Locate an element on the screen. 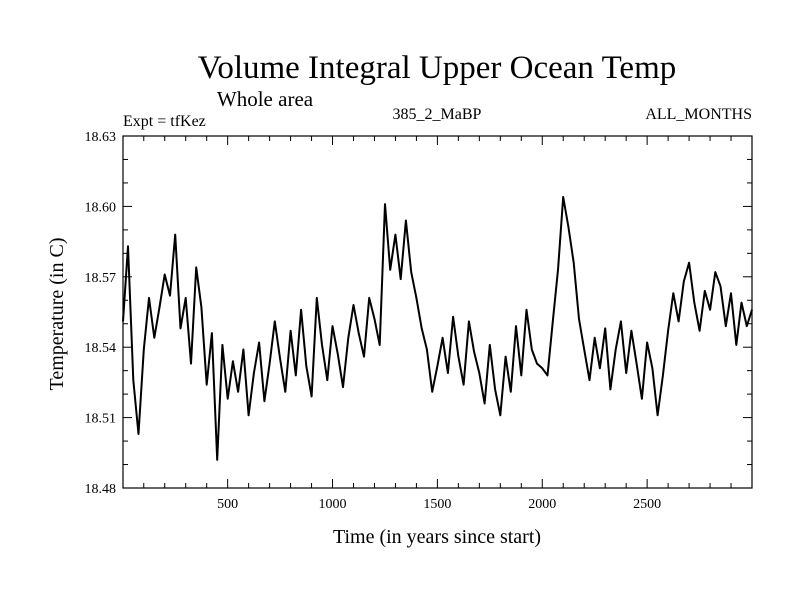 This screenshot has width=800, height=600. x-tick-label: 1500 is located at coordinates (437, 504).